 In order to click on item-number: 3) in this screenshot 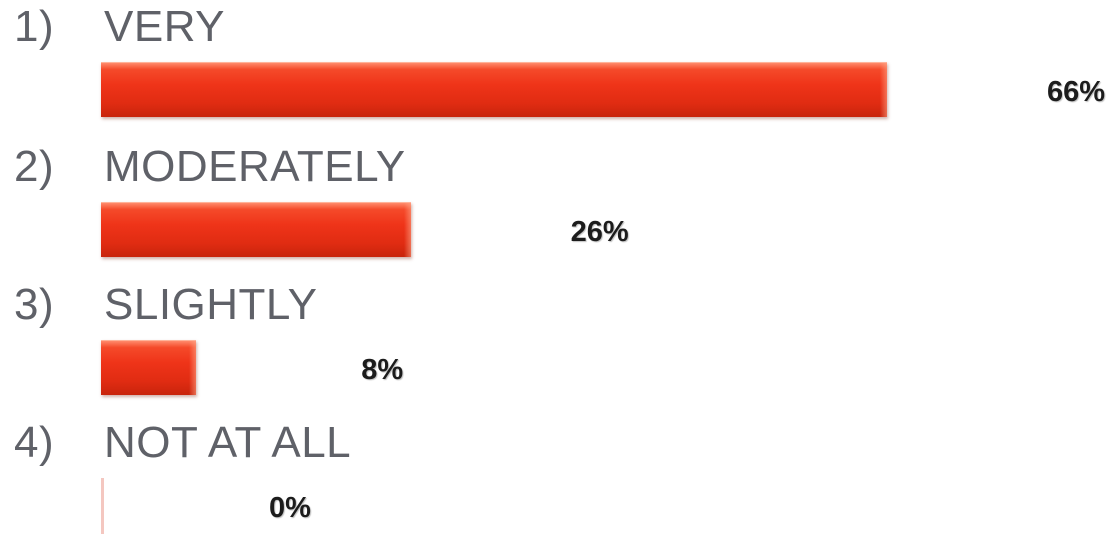, I will do `click(34, 304)`.